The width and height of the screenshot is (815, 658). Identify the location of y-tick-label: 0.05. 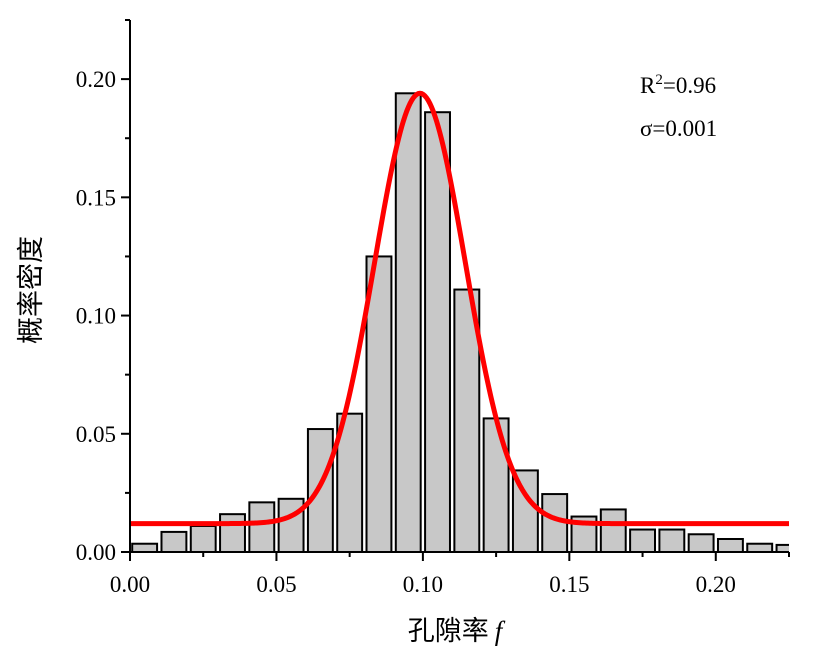
(96, 434).